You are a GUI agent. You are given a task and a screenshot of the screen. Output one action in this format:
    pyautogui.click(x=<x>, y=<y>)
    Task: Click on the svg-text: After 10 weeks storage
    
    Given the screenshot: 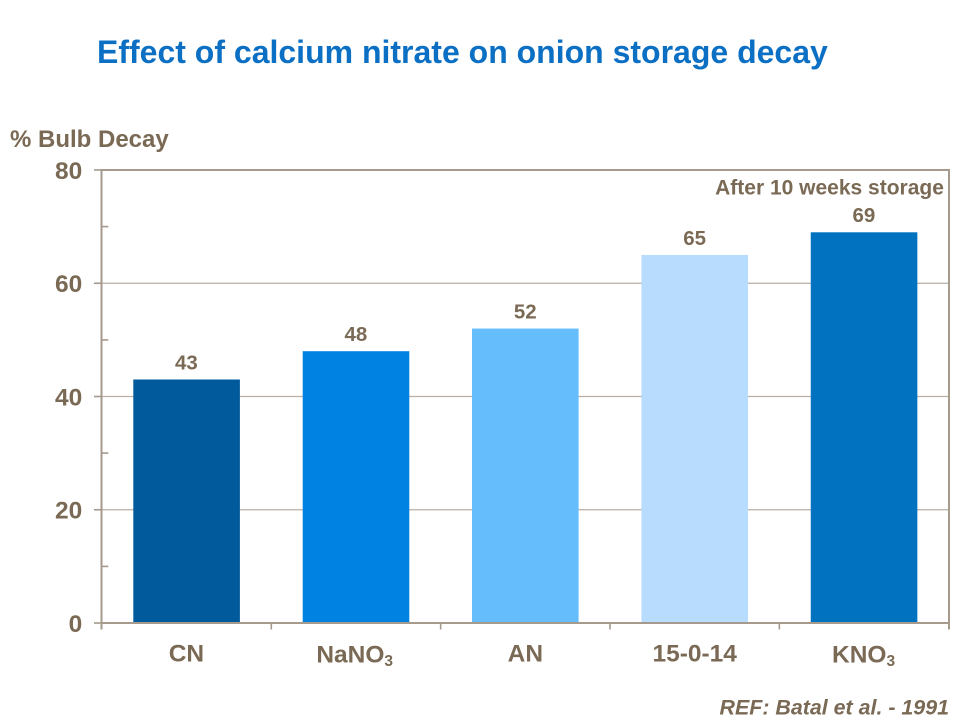 What is the action you would take?
    pyautogui.click(x=829, y=187)
    